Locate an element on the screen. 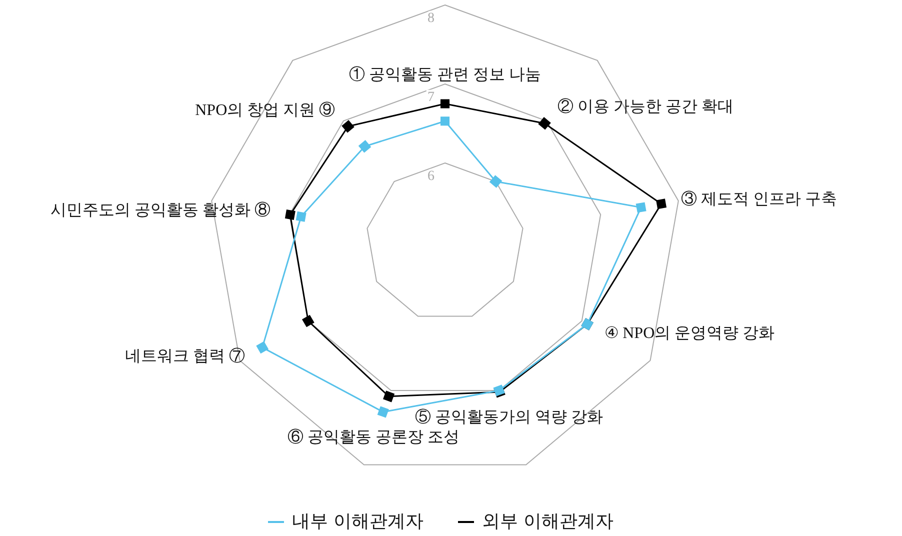  legend-label: 외부 이해관계자 is located at coordinates (548, 521).